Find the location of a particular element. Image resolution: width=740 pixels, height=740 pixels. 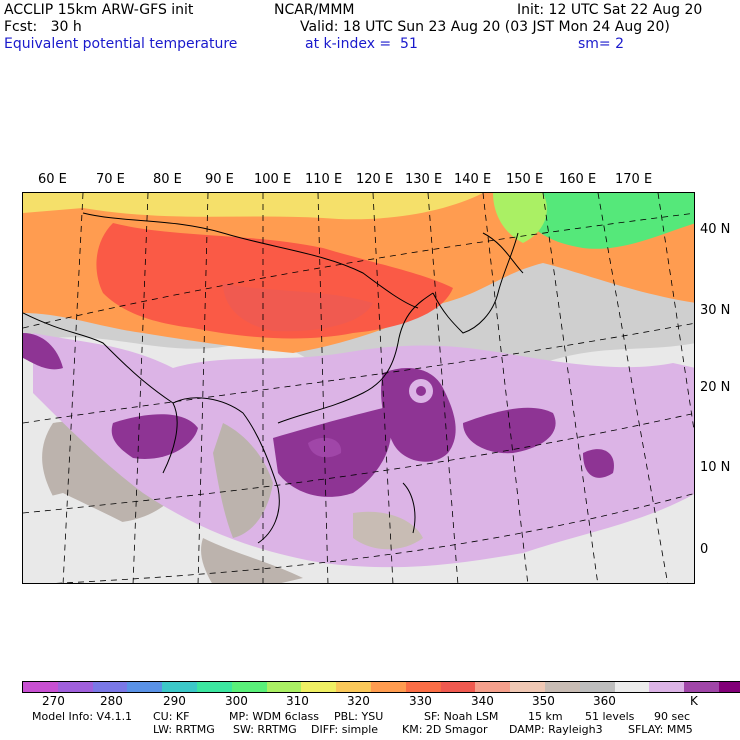

shortwave-scheme: SW: RRTMG is located at coordinates (265, 729).